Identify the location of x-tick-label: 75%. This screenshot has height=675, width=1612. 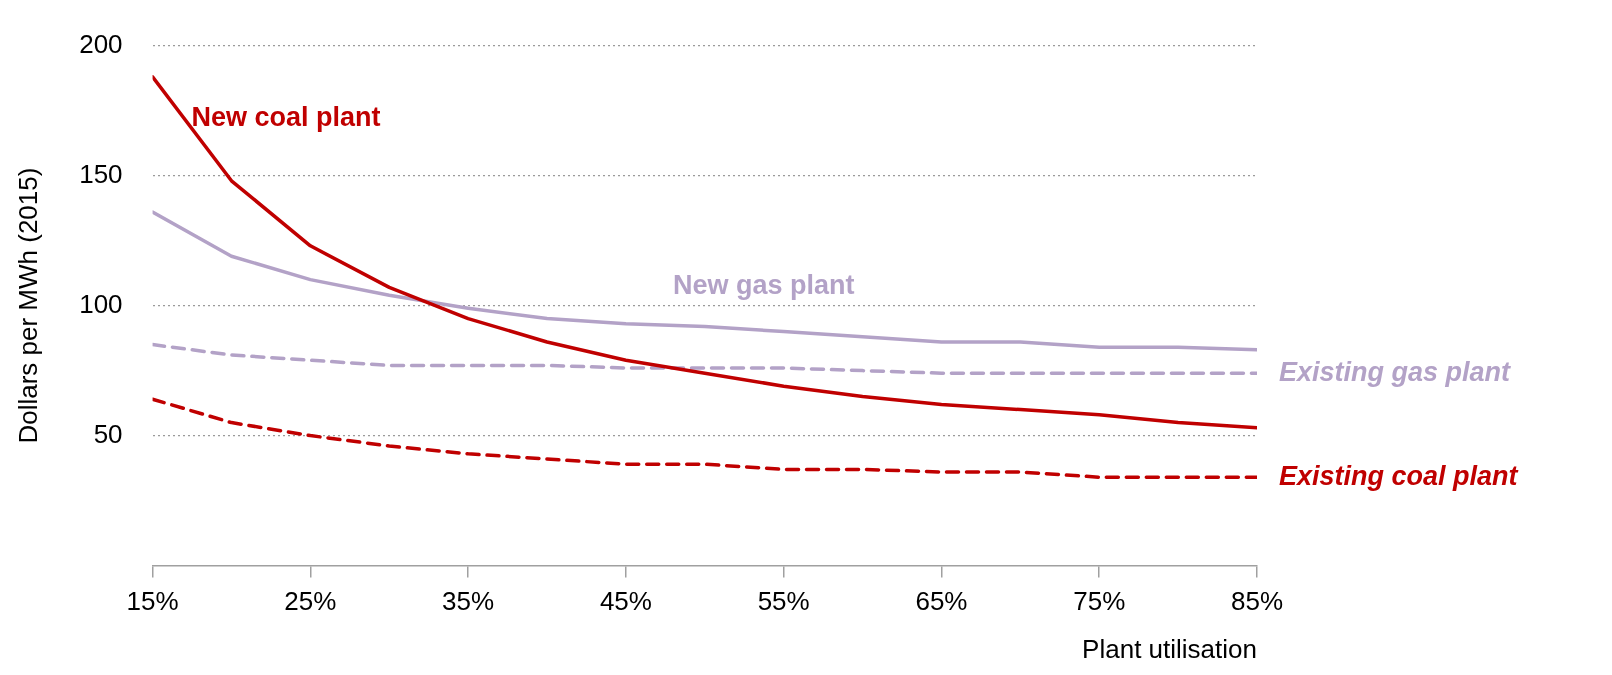
(1099, 601).